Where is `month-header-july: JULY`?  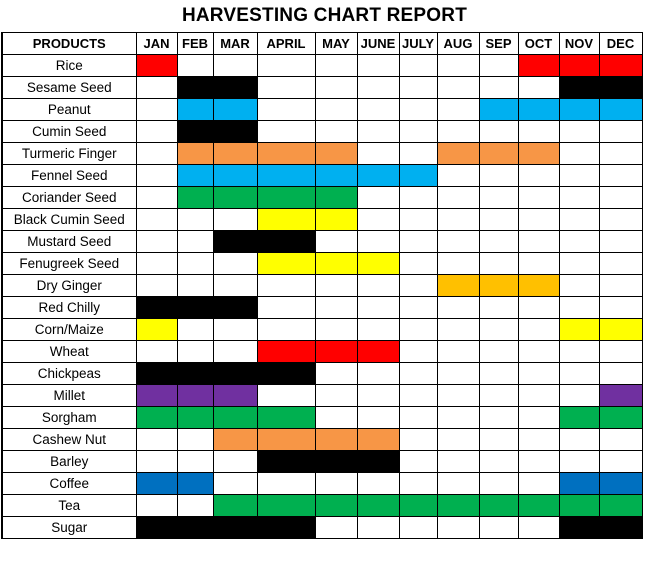
month-header-july: JULY is located at coordinates (418, 43).